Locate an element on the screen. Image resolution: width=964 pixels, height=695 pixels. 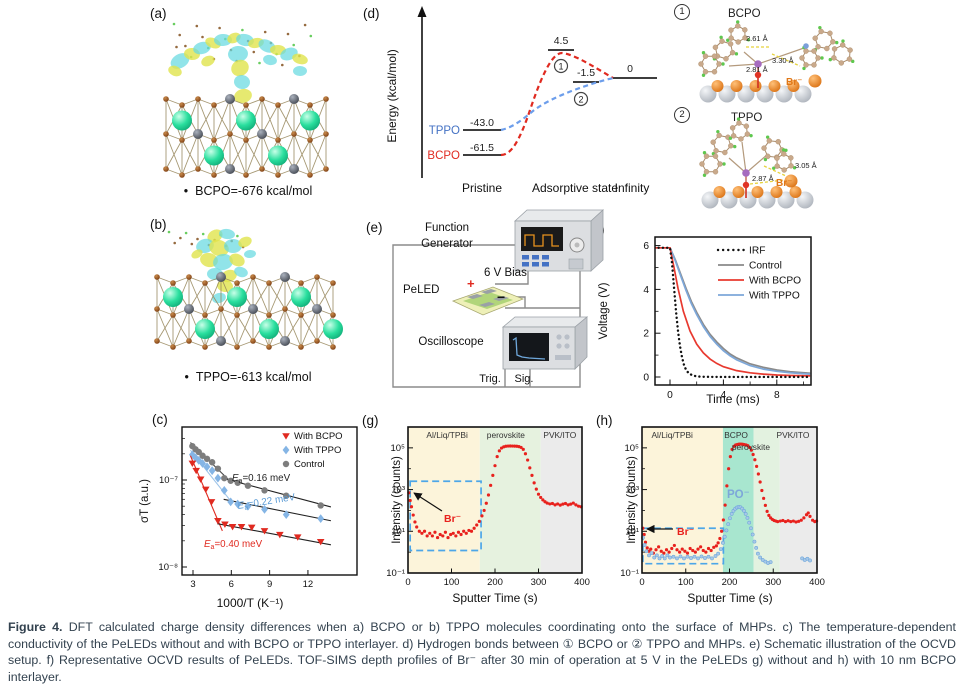
axis-arrow-icon is located at coordinates (422, 11).